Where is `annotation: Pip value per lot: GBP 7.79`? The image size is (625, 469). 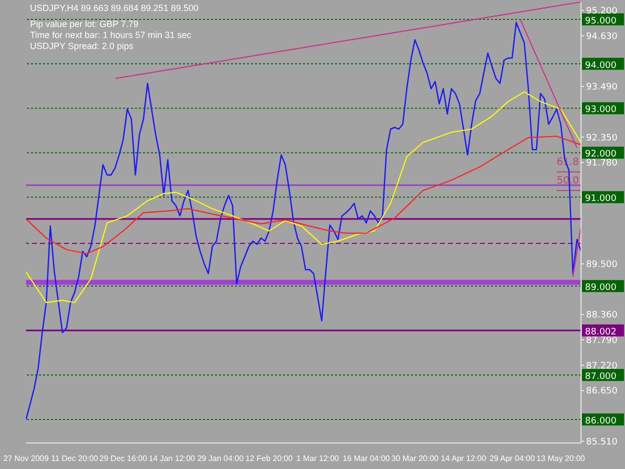 annotation: Pip value per lot: GBP 7.79 is located at coordinates (85, 24).